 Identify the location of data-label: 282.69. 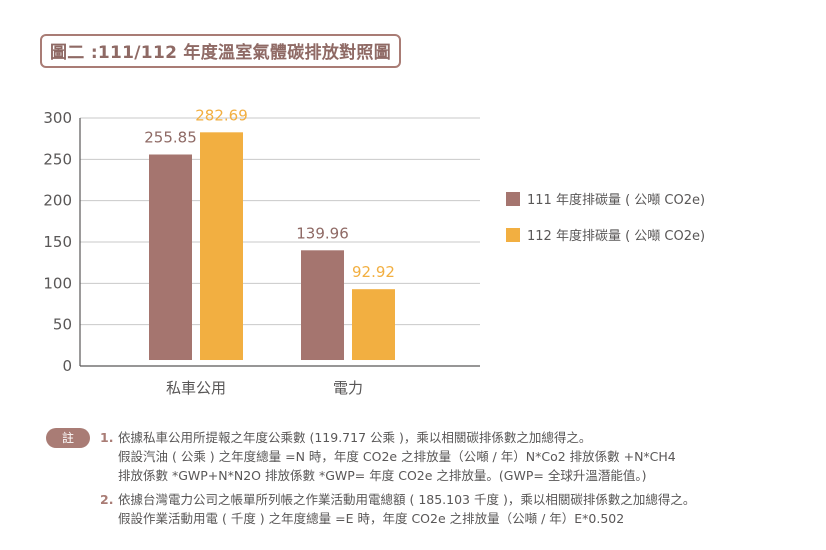
(221, 115).